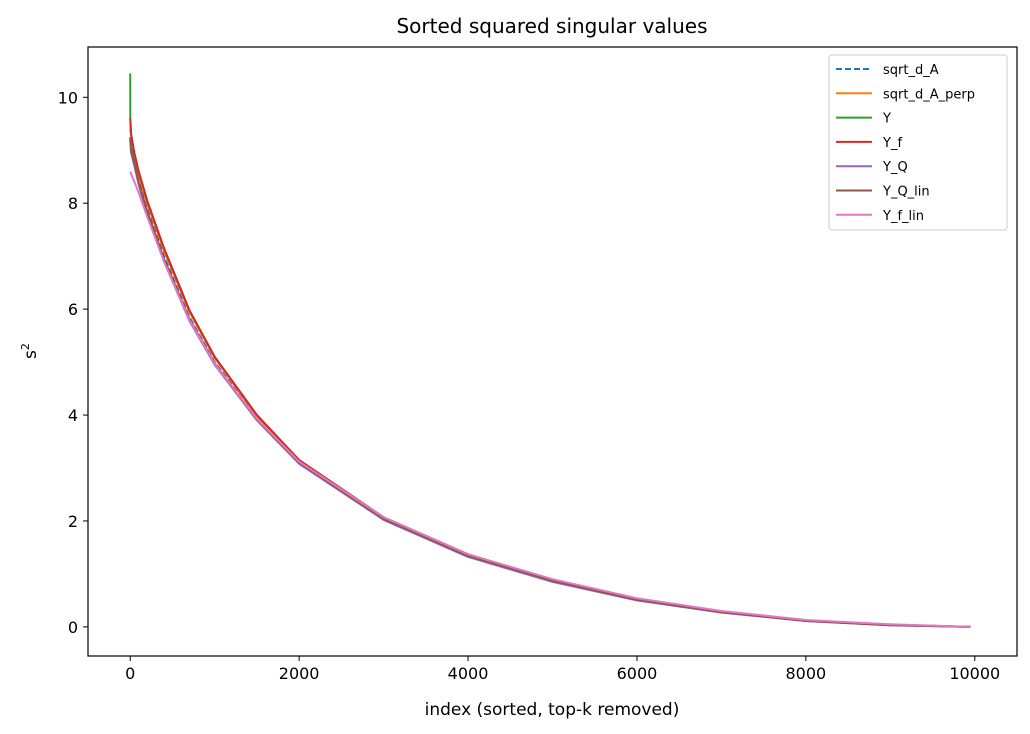 The image size is (1030, 734). What do you see at coordinates (562, 669) in the screenshot?
I see `x-axis: 0 2000 4000 6000 8000 10000` at bounding box center [562, 669].